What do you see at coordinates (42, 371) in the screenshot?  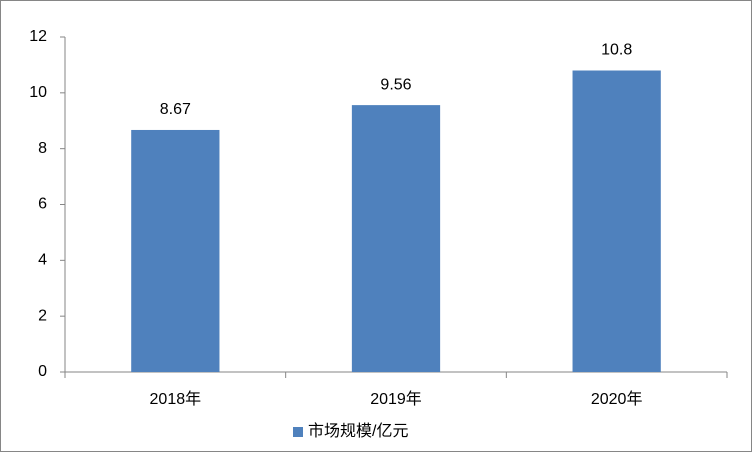 I see `y-tick-label: 0` at bounding box center [42, 371].